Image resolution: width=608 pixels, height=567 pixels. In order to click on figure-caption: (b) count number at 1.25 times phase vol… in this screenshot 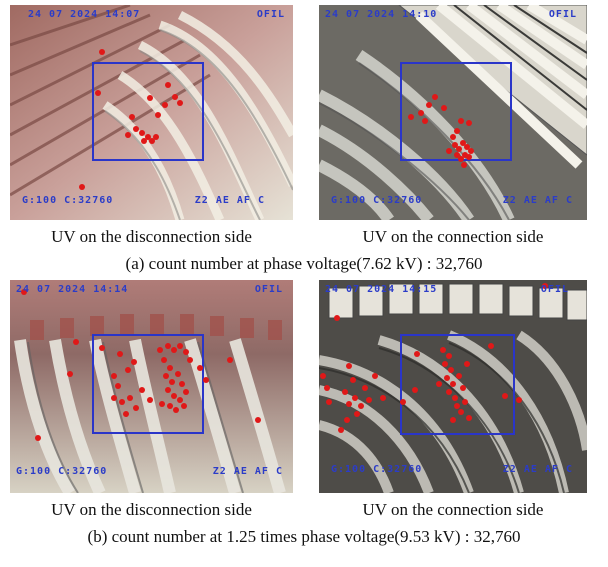, I will do `click(304, 536)`.